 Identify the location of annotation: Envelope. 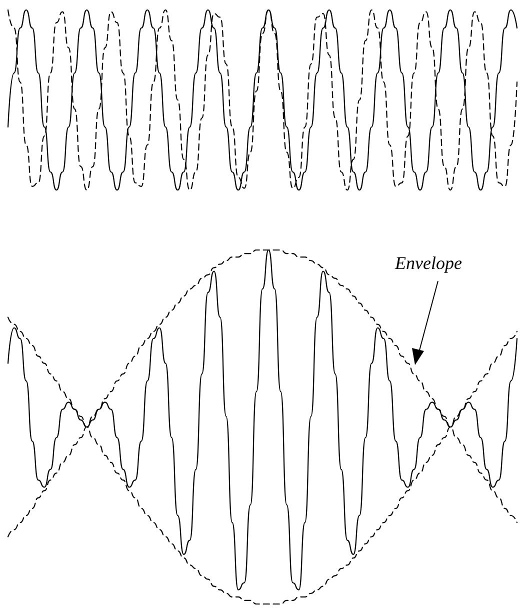
(428, 263).